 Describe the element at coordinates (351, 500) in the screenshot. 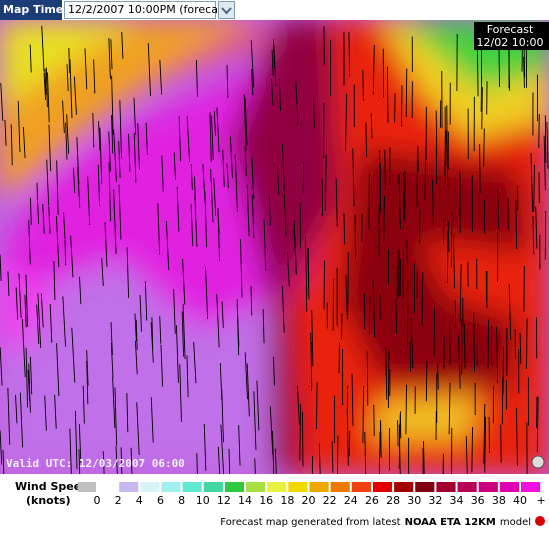

I see `legend-label: 24` at that location.